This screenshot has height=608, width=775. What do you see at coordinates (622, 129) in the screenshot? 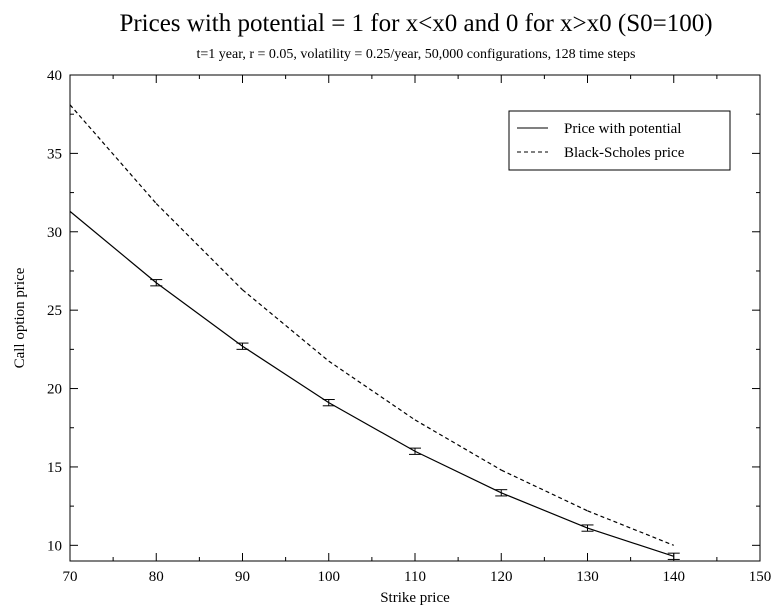
I see `legend-label-price-with-potential: Price with potential` at bounding box center [622, 129].